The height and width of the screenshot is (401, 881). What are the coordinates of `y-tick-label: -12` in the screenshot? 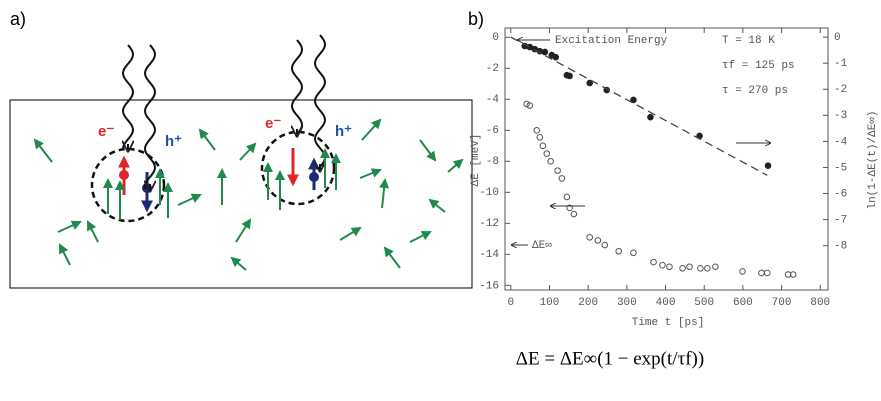 It's located at (489, 224).